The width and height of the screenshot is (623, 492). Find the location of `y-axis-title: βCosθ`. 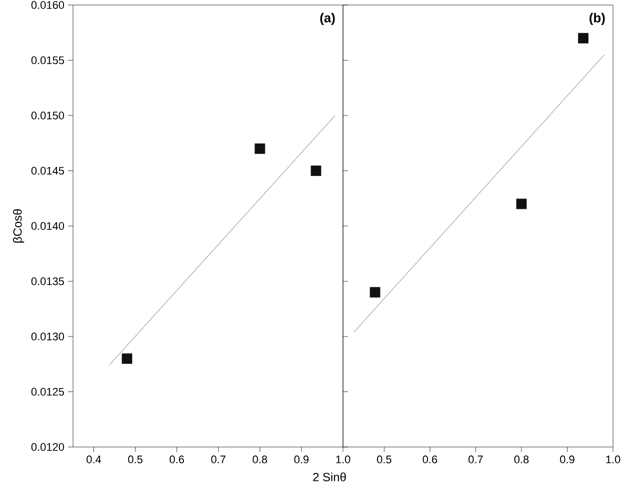

y-axis-title: βCosθ is located at coordinates (18, 226).